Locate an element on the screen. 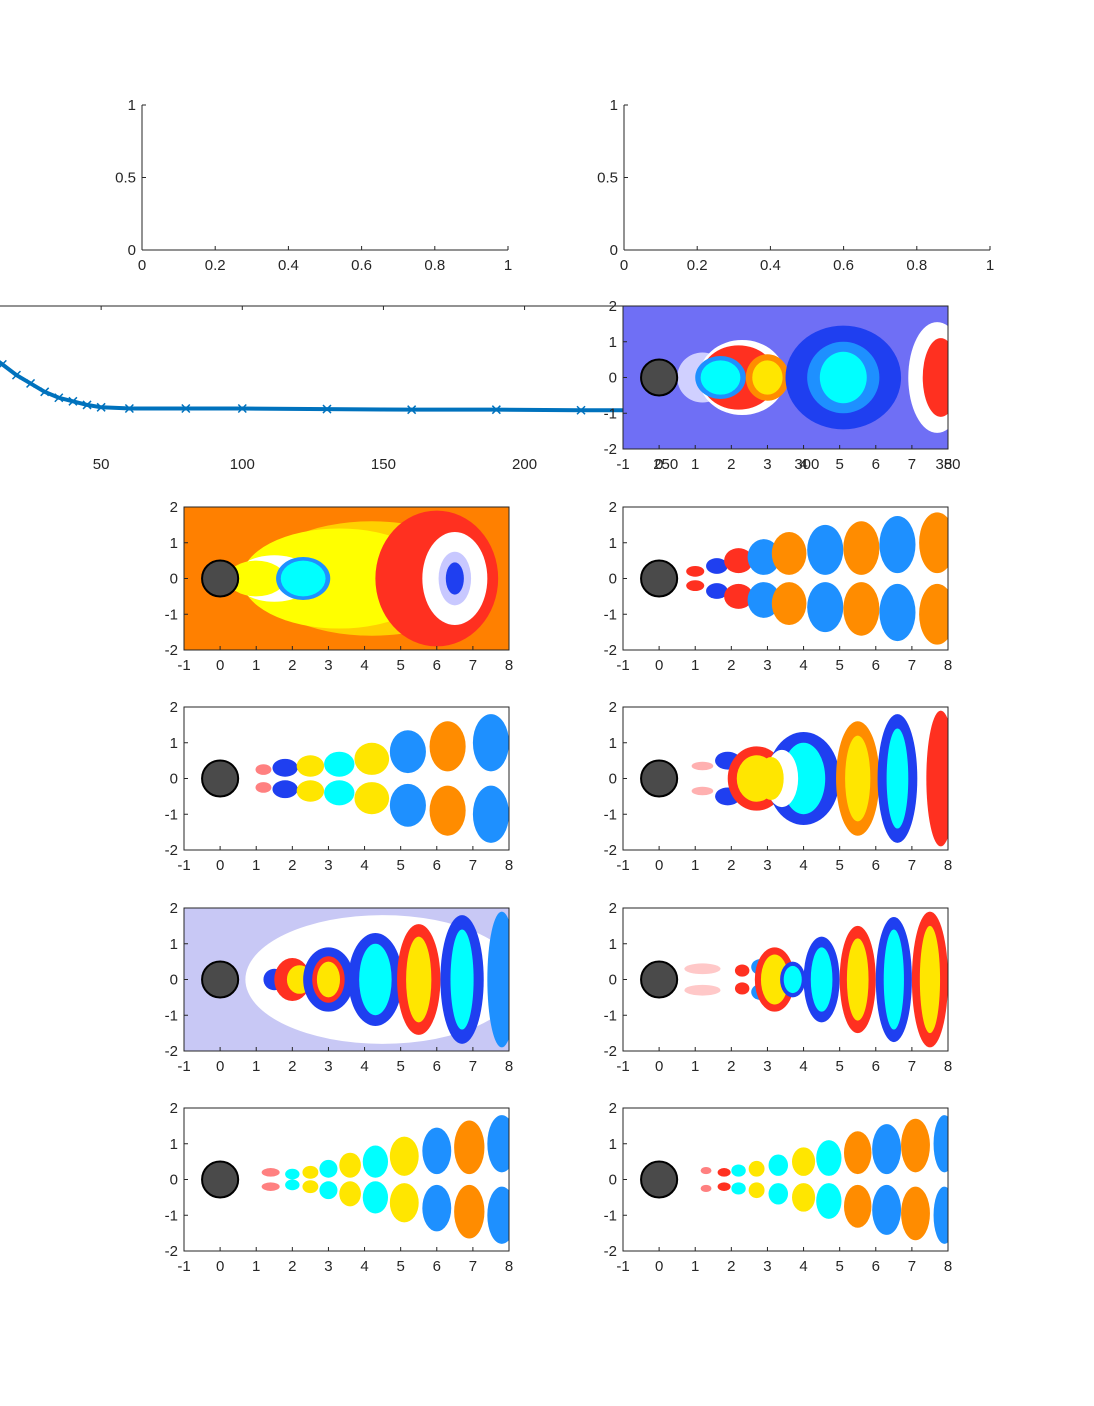 The image size is (1094, 1406). mode-5-xtick-label: 6 is located at coordinates (876, 865).